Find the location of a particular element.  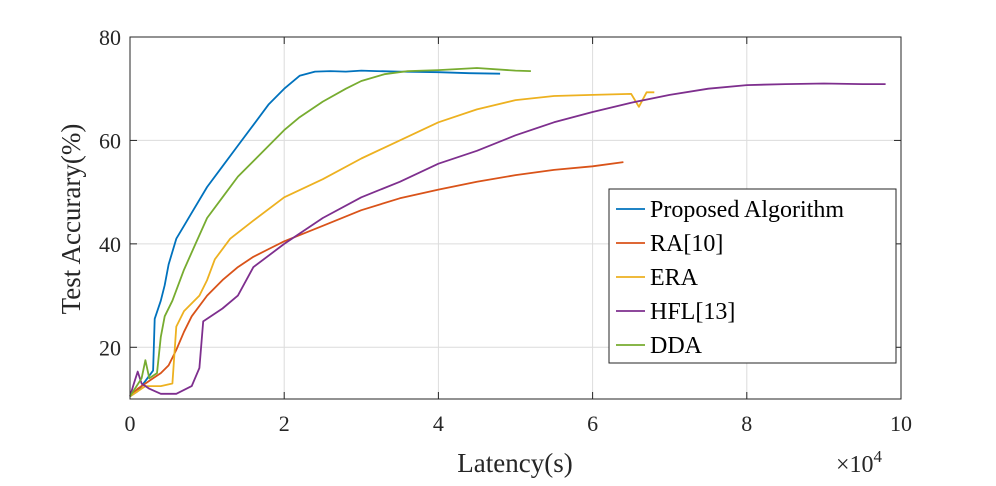

legend-box is located at coordinates (752, 276).